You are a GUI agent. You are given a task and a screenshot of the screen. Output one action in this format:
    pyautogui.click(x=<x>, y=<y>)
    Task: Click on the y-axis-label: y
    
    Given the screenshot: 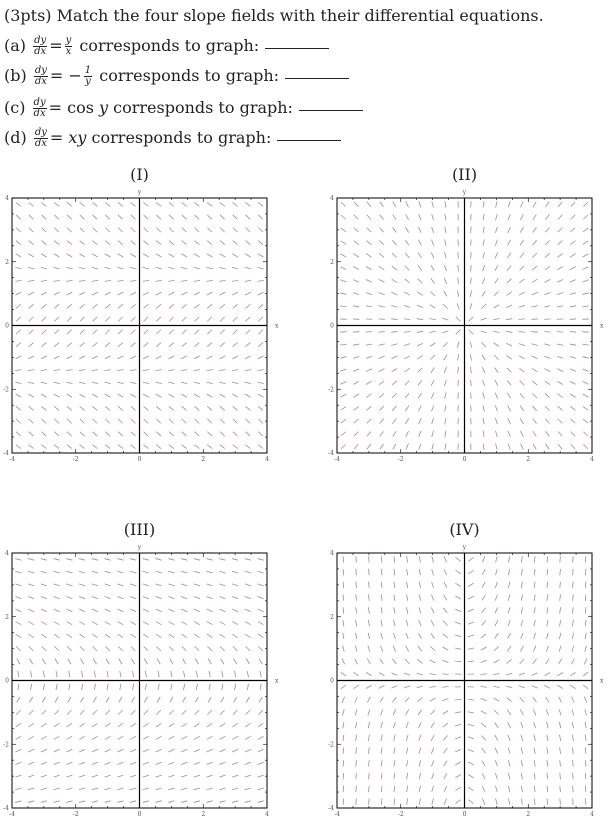 What is the action you would take?
    pyautogui.click(x=139, y=192)
    